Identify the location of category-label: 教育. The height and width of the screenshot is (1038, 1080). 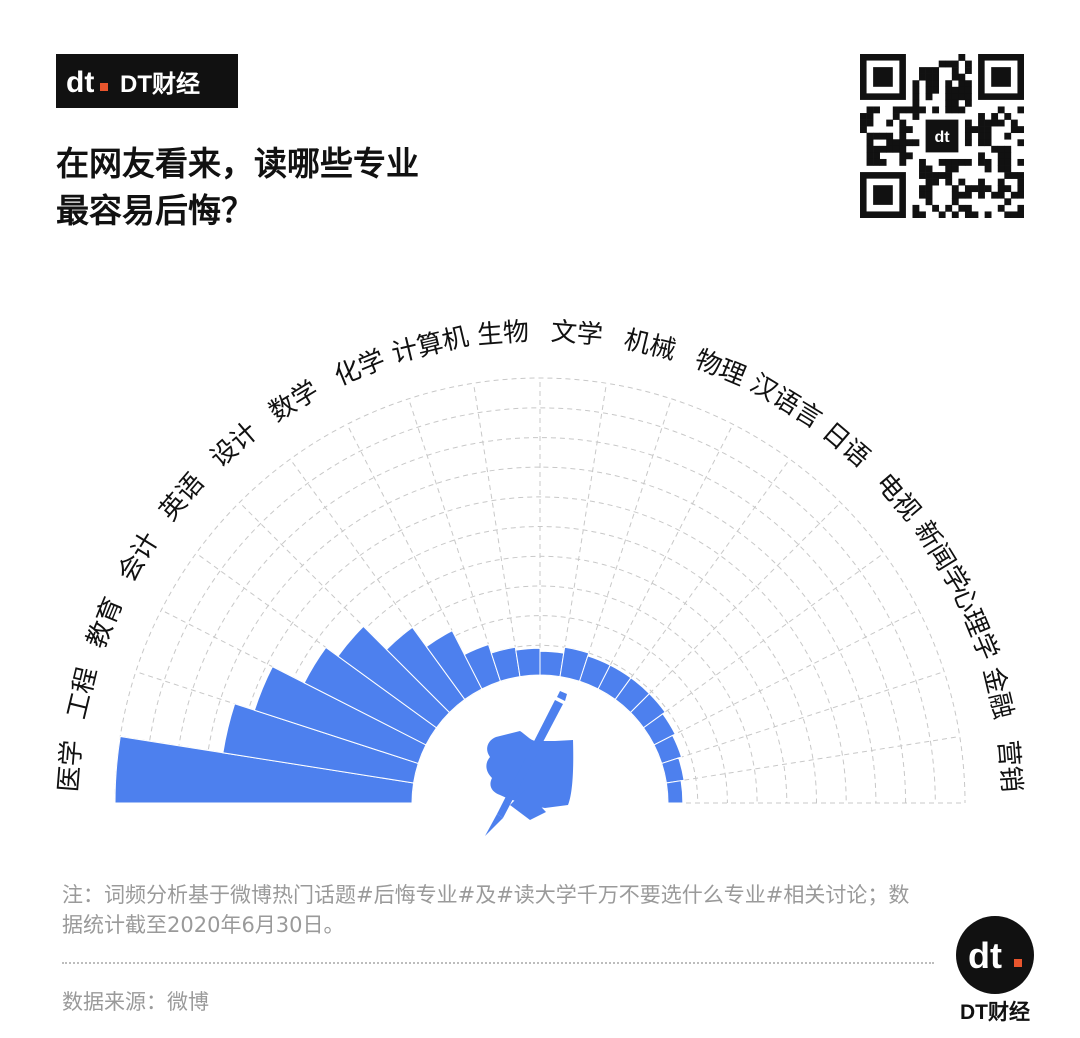
(106, 623).